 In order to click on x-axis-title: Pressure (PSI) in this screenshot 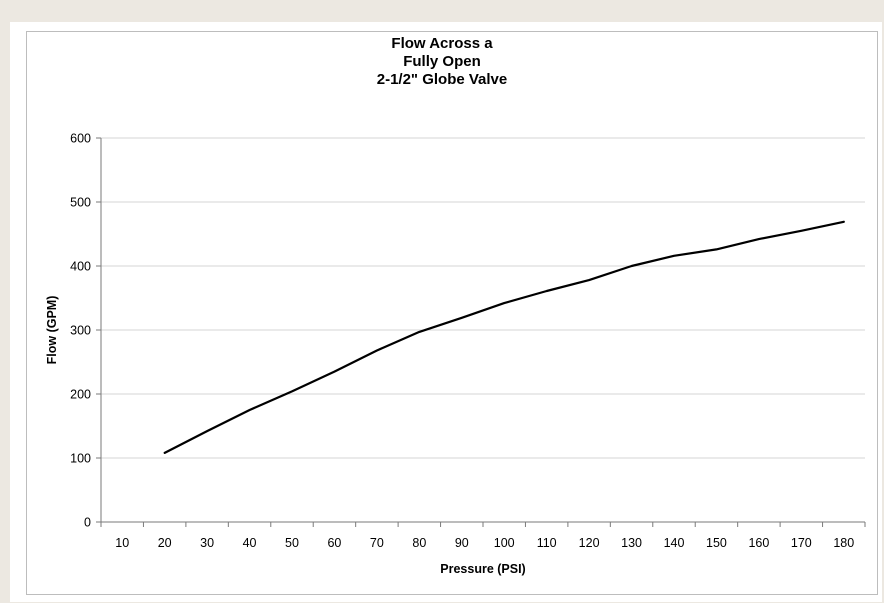, I will do `click(482, 569)`.